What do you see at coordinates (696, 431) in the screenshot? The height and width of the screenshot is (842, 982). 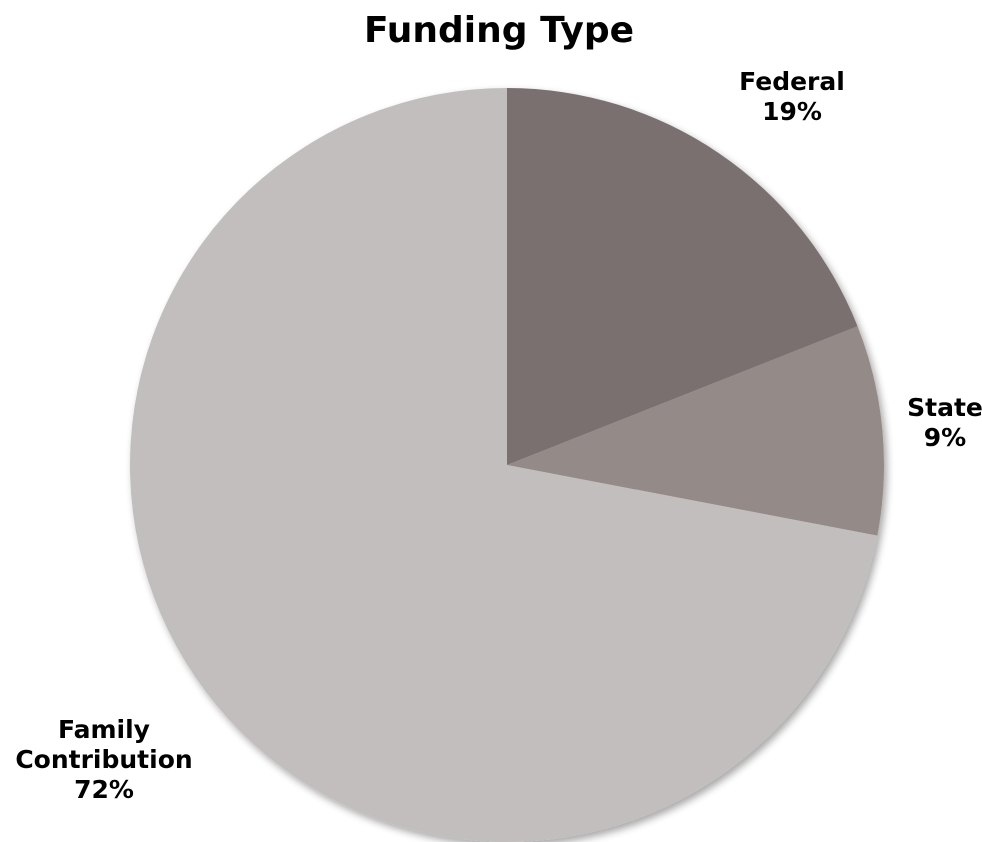 I see `pie-slice-state` at bounding box center [696, 431].